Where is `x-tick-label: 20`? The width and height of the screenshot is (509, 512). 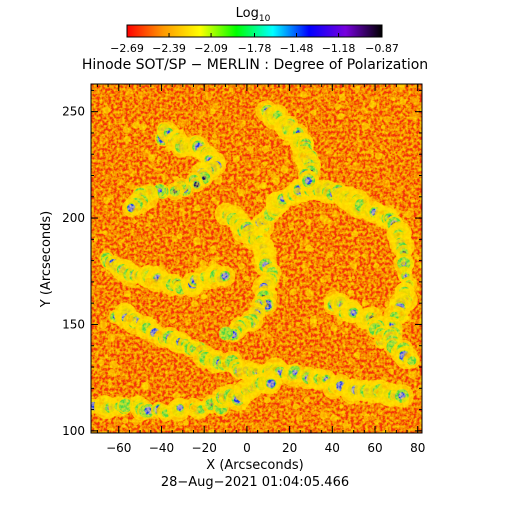 x-tick-label: 20 is located at coordinates (289, 448).